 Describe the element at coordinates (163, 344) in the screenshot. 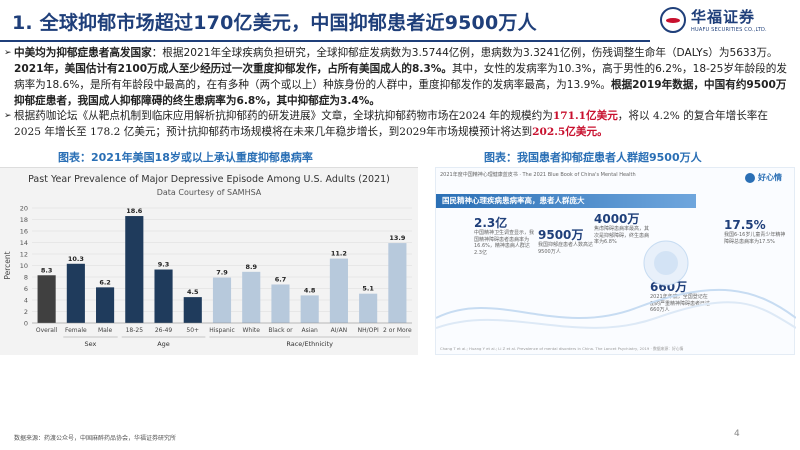

I see `group-label: Age` at that location.